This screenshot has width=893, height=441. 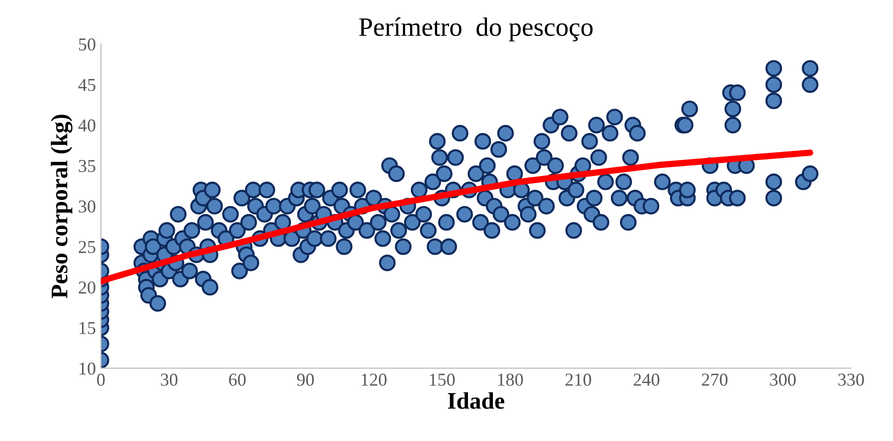 I want to click on x-tick-label: 0, so click(x=101, y=380).